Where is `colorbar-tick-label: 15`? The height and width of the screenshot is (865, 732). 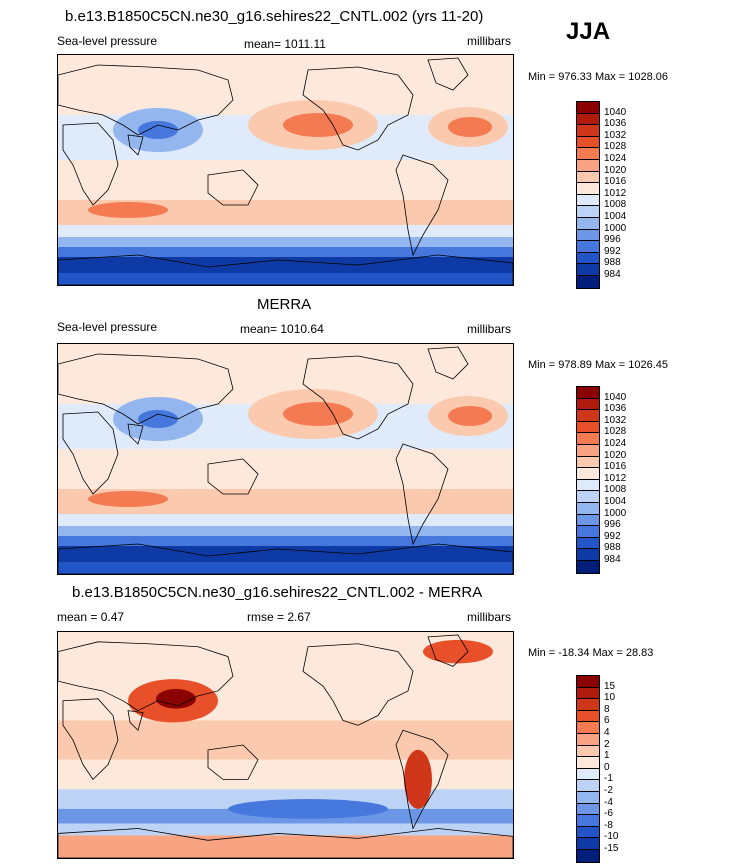
colorbar-tick-label: 15 is located at coordinates (610, 686).